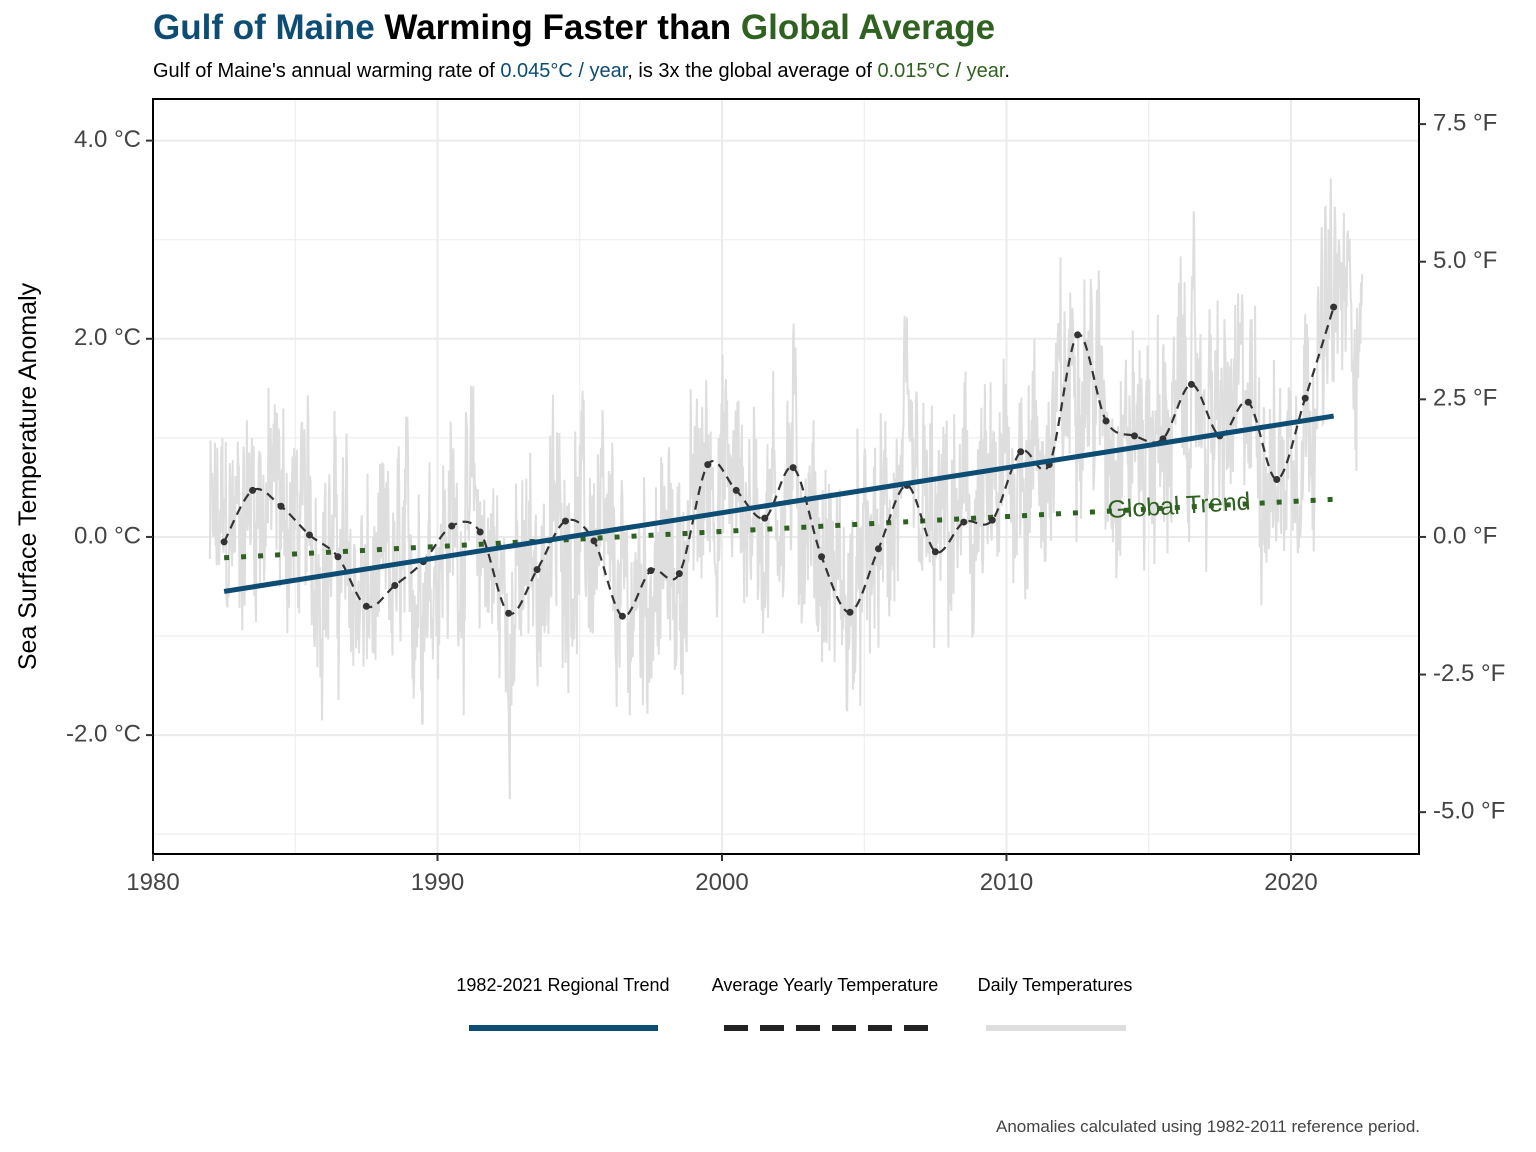 Image resolution: width=1536 pixels, height=1152 pixels. What do you see at coordinates (1290, 882) in the screenshot?
I see `x-tick-label: 2020` at bounding box center [1290, 882].